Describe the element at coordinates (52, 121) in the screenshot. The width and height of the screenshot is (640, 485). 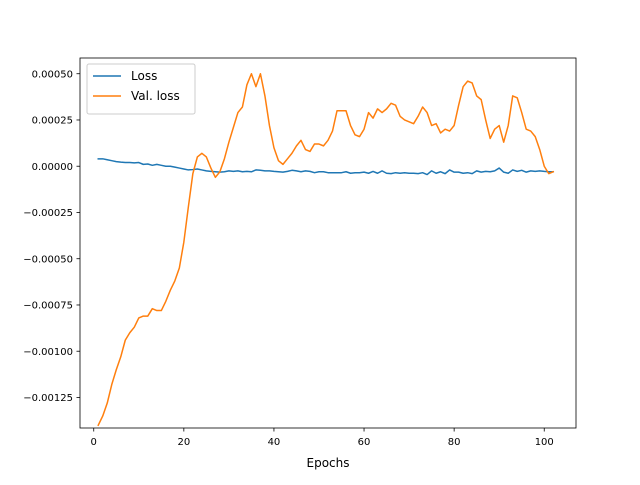
I see `y-tick-label: 0.00025` at that location.